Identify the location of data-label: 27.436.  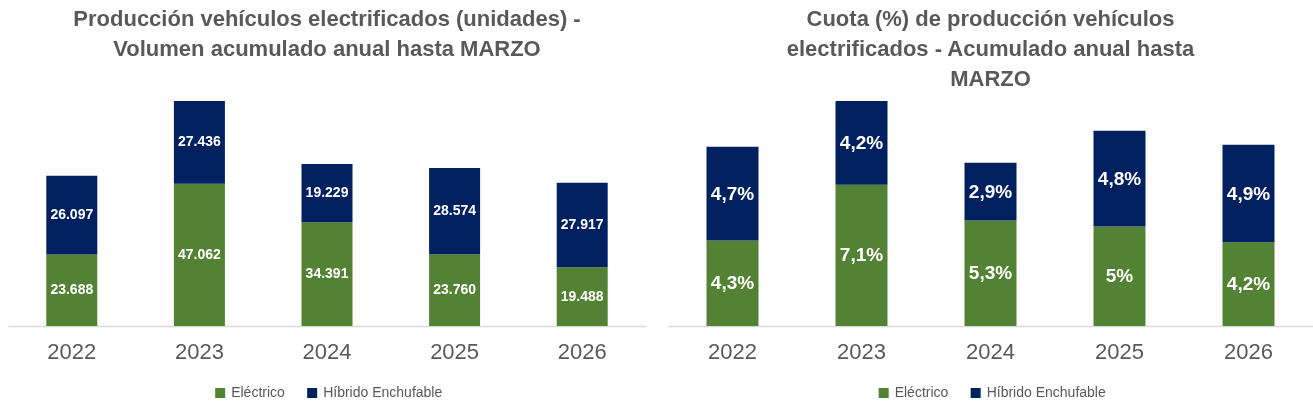
(199, 141).